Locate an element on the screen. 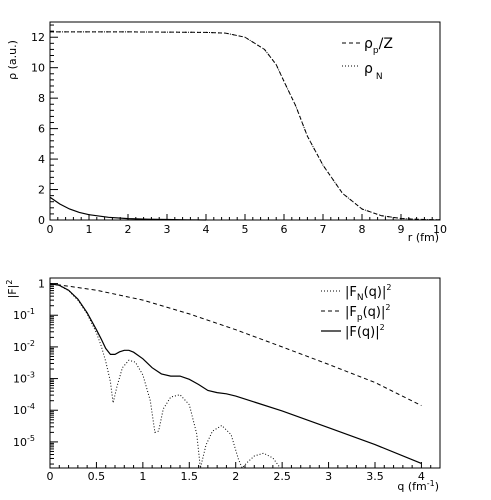 The width and height of the screenshot is (491, 500). bottom-ytick-label-5: 10⁻⁵ is located at coordinates (24, 441).